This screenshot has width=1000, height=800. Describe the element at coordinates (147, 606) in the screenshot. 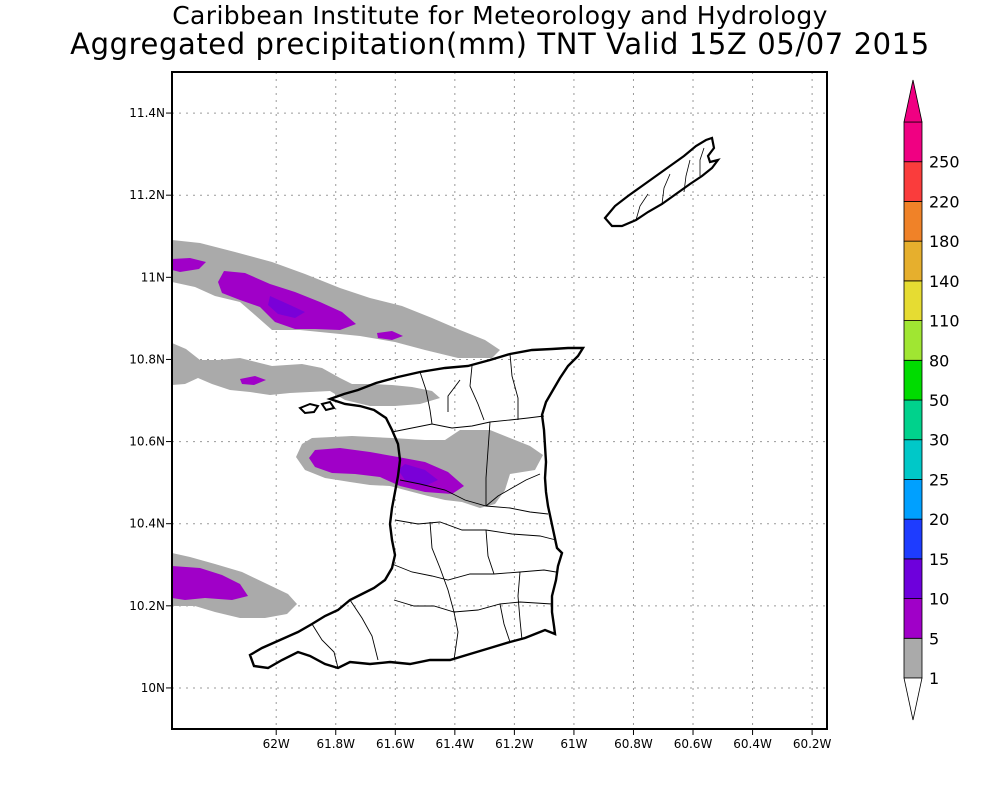

I see `lat-tick-label: 10.2N` at that location.